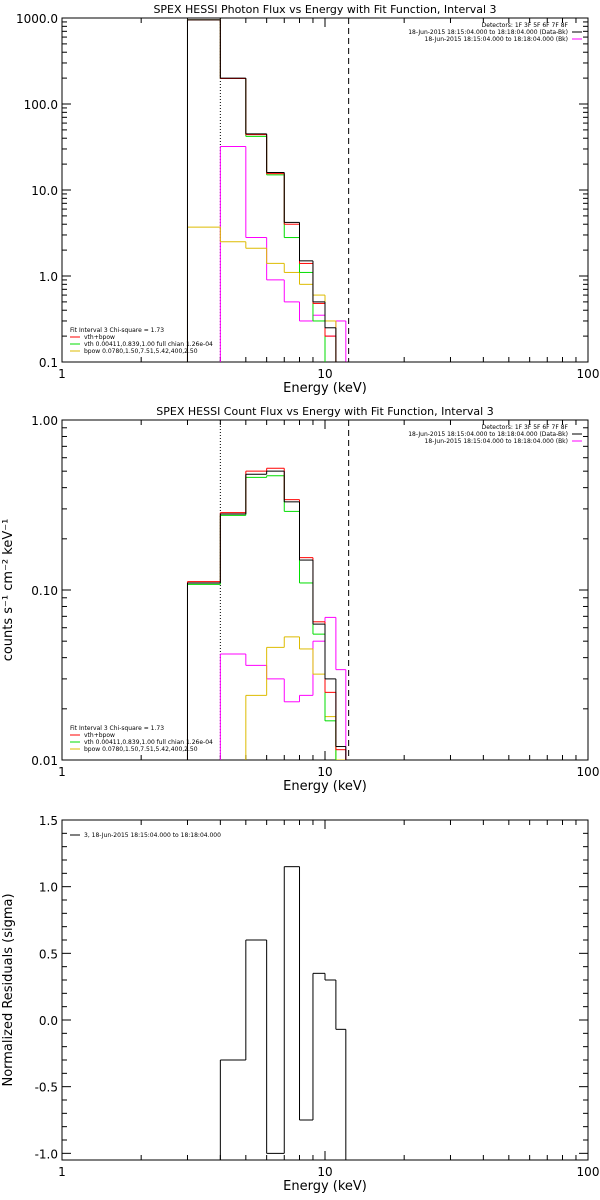  I want to click on y-tick-label: 1.5, so click(48, 821).